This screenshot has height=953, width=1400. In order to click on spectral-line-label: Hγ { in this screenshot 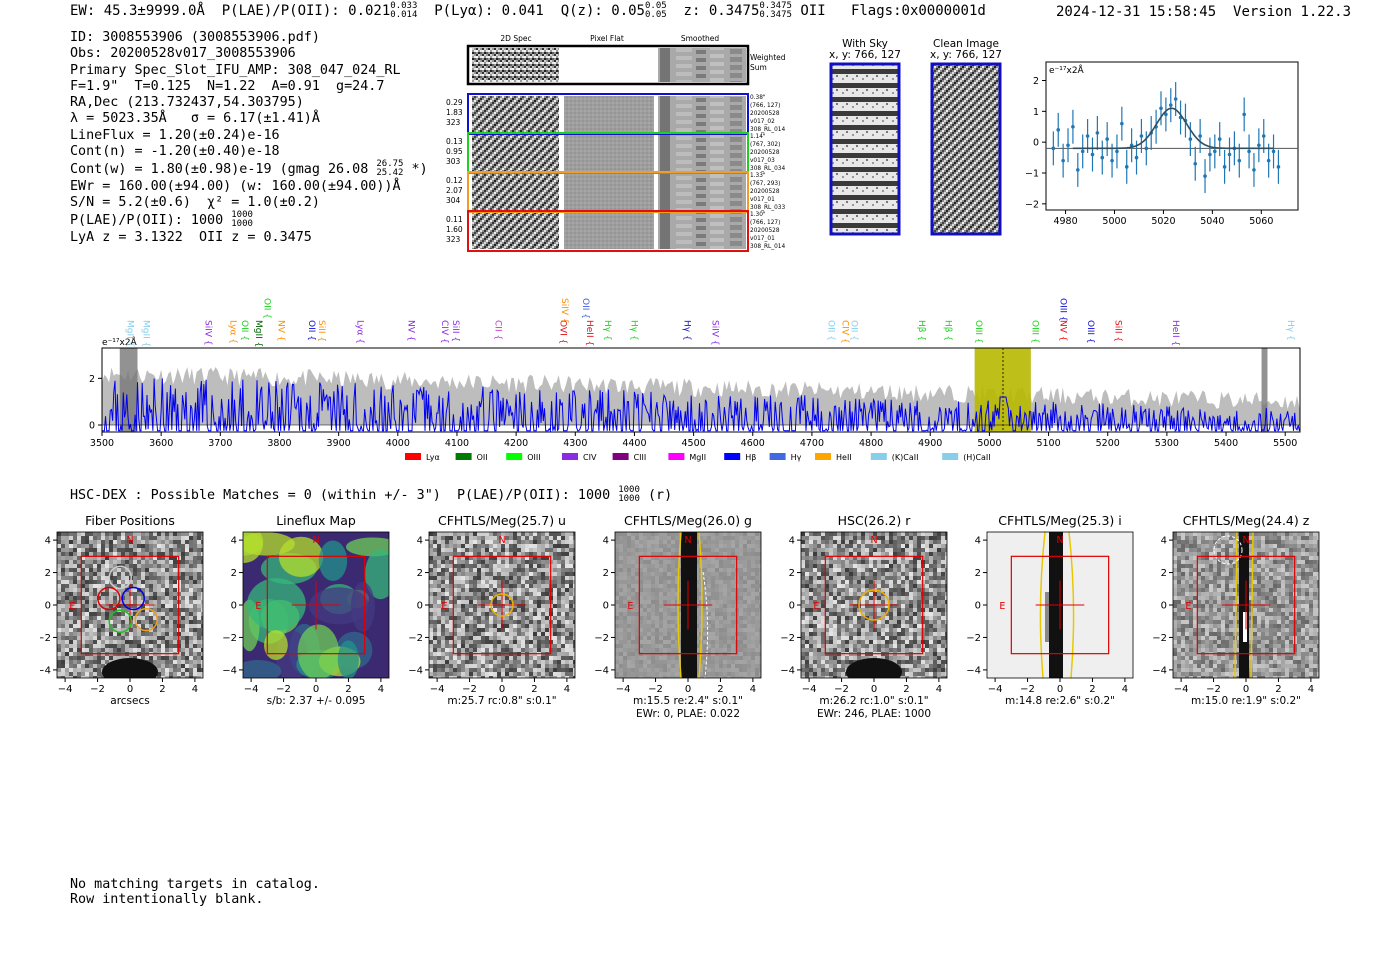, I will do `click(607, 330)`.